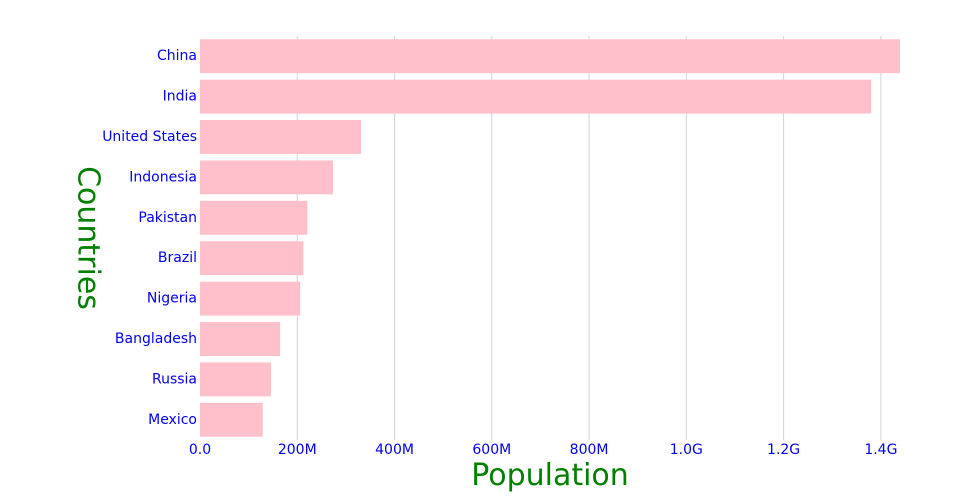 The image size is (960, 500). Describe the element at coordinates (252, 258) in the screenshot. I see `bar-brazil` at that location.